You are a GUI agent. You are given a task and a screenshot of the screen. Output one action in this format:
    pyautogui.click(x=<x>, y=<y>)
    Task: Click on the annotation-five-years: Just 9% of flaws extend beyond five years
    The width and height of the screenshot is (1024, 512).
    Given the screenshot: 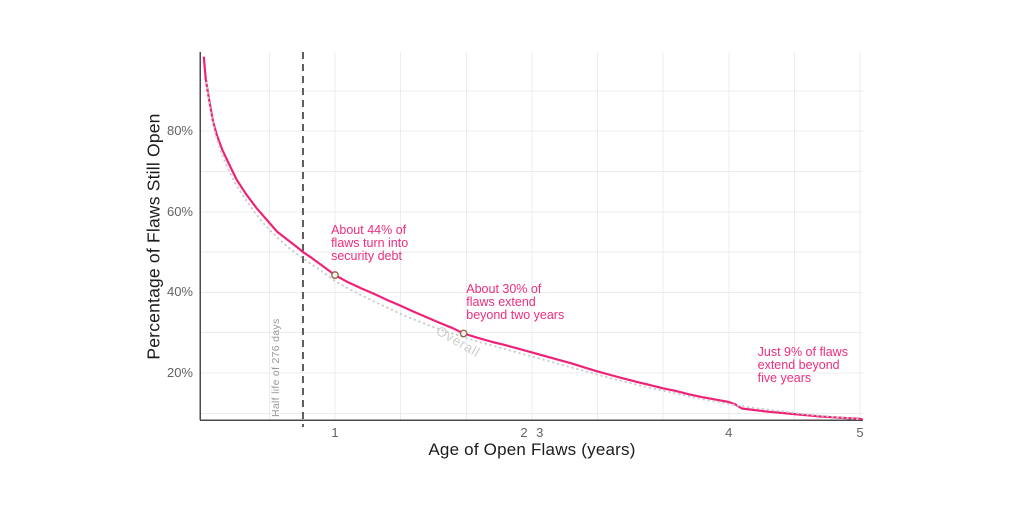 What is the action you would take?
    pyautogui.click(x=803, y=365)
    